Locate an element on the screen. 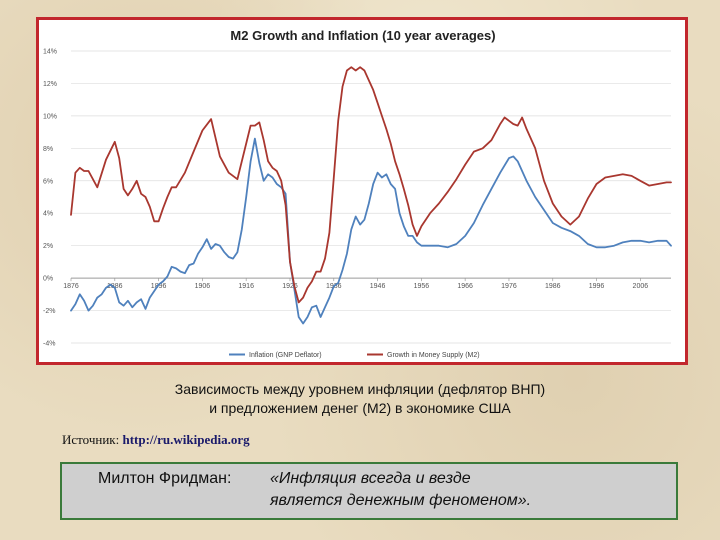 This screenshot has width=720, height=540. x-tick-label: 1996 is located at coordinates (597, 286).